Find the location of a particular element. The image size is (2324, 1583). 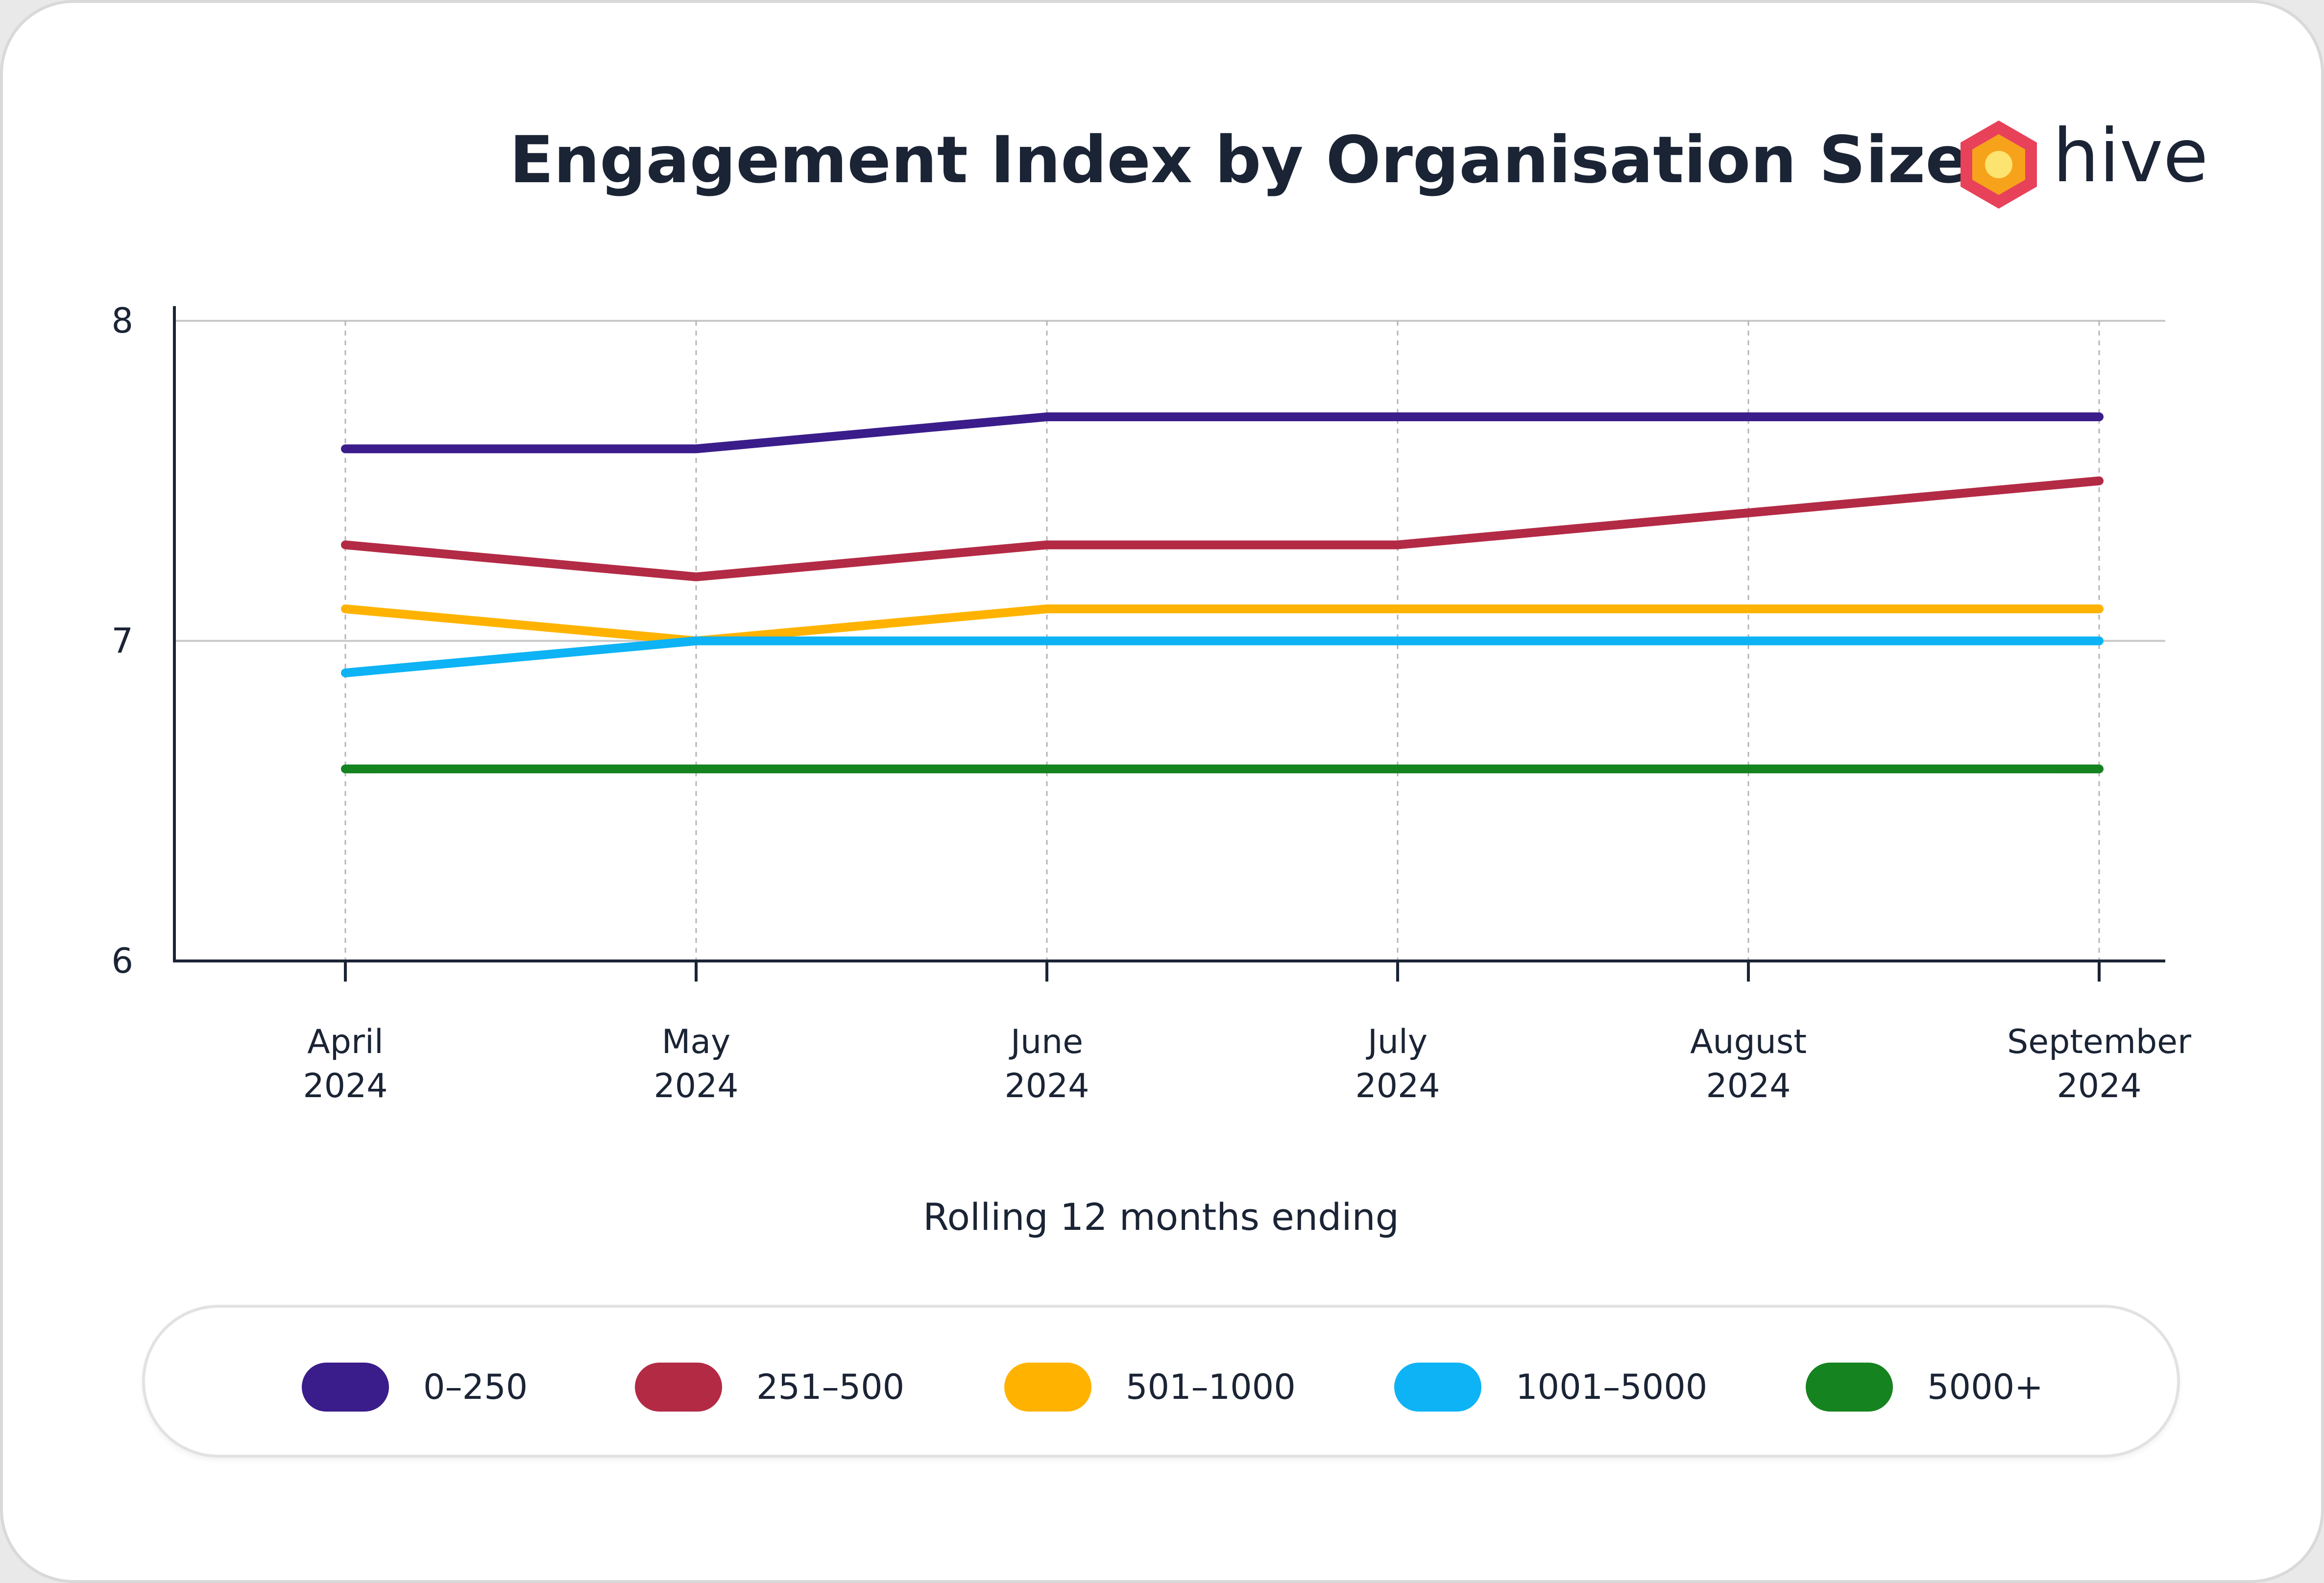

x-axis-label: Rolling 12 months ending is located at coordinates (1161, 1217).